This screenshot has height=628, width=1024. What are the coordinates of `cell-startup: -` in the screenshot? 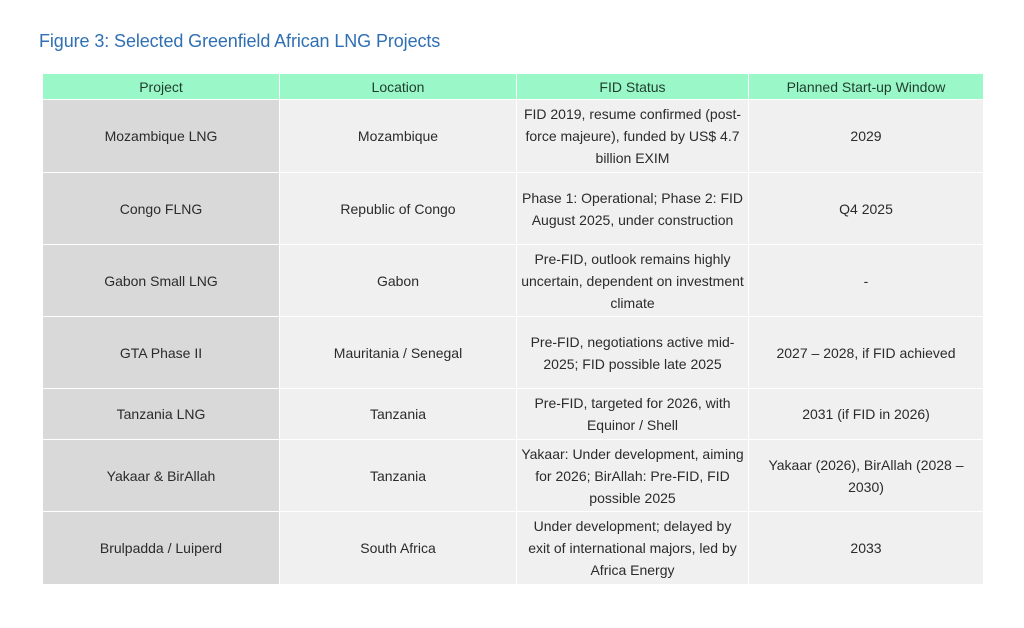 It's located at (866, 280).